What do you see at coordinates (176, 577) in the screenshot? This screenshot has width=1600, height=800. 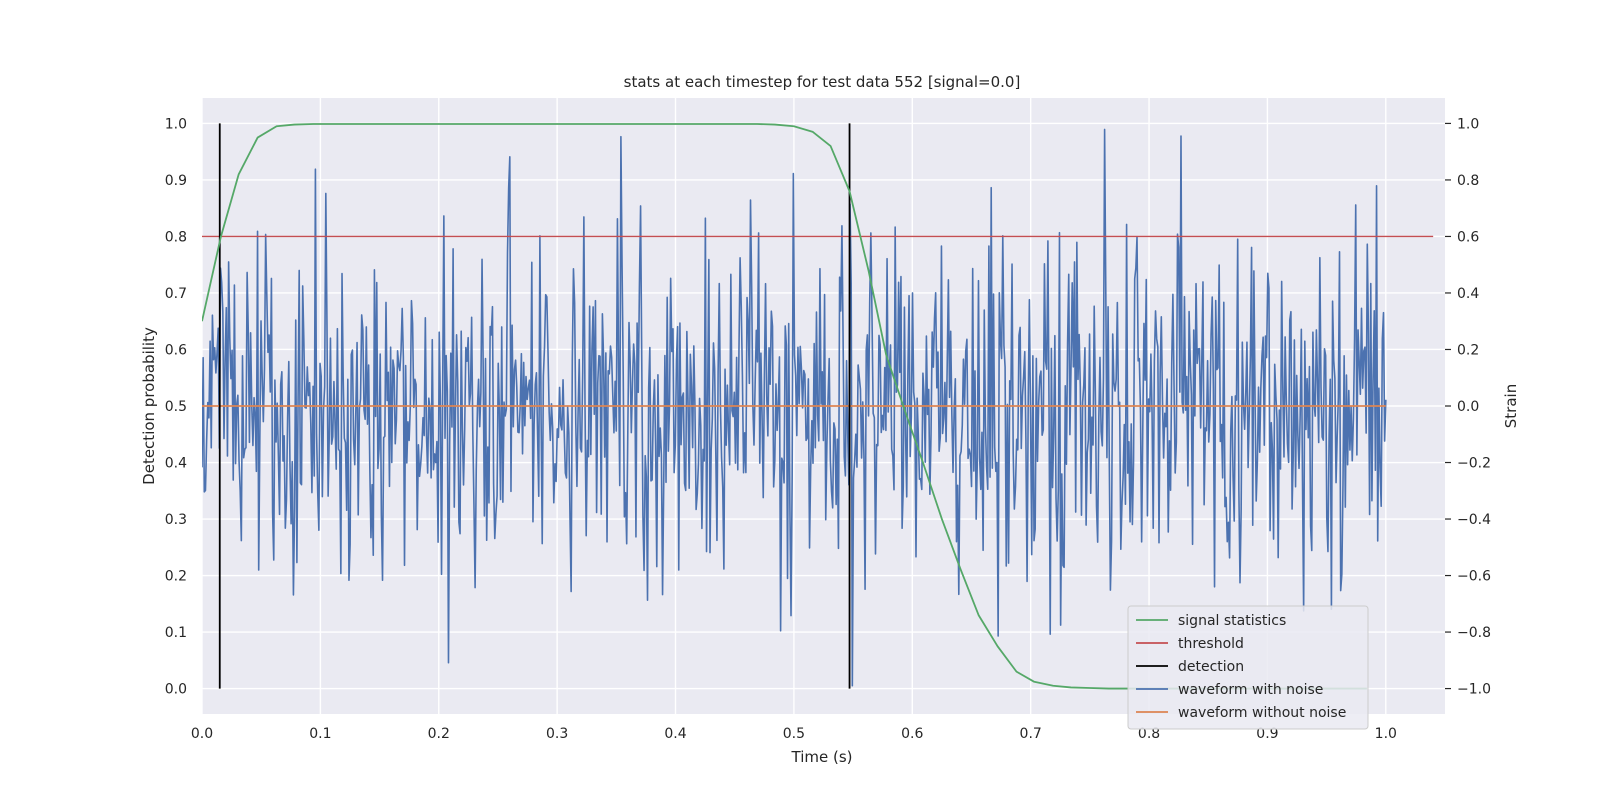 I see `y-left-tick-label: 0.2` at bounding box center [176, 577].